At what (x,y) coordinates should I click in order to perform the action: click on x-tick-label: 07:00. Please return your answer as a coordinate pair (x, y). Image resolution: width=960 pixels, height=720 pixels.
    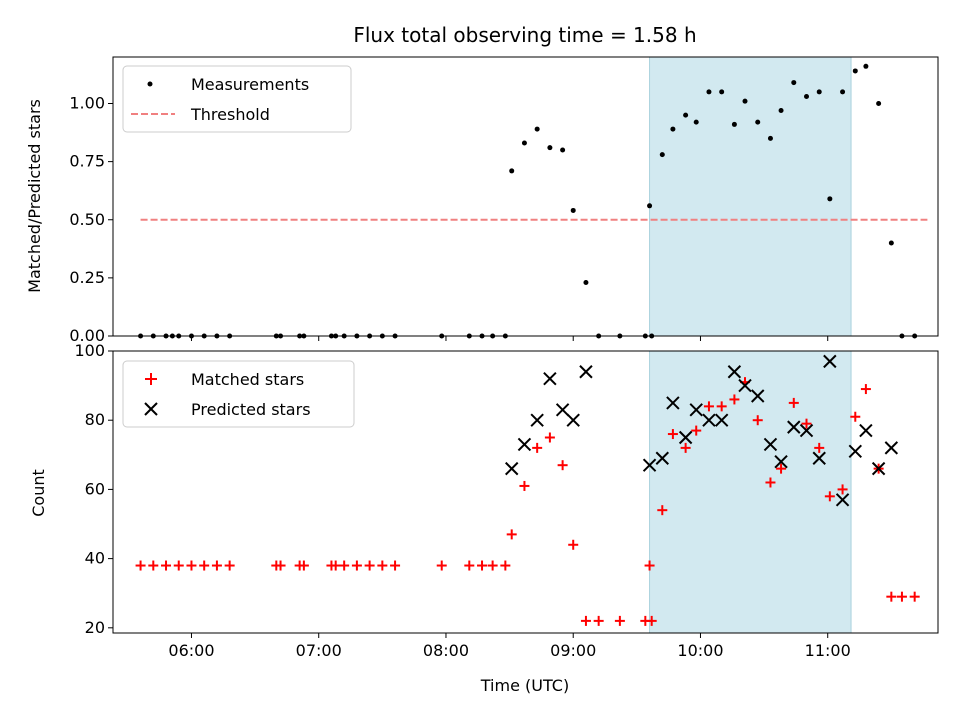
    Looking at the image, I should click on (319, 650).